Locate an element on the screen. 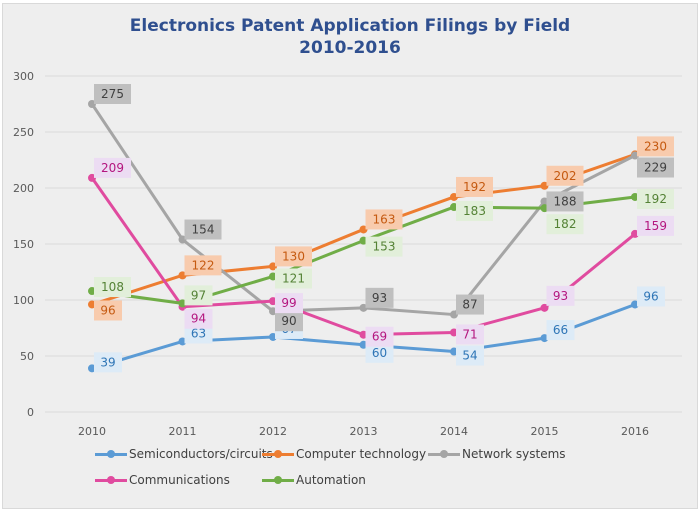 The image size is (700, 510). data-label-communications: 209 is located at coordinates (112, 168).